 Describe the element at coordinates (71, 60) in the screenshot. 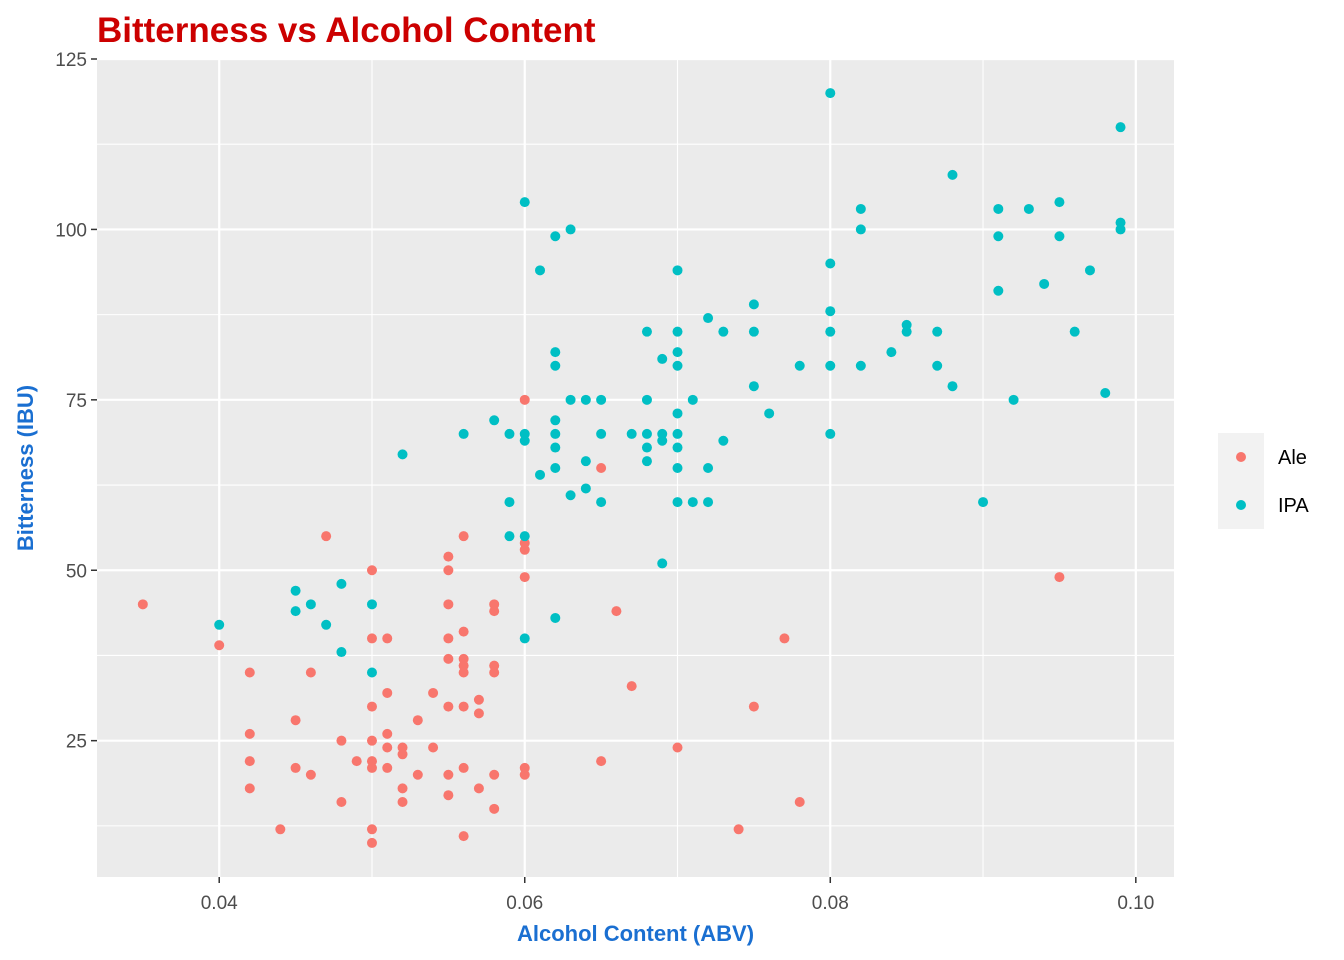

I see `y-tick-label: 125` at that location.